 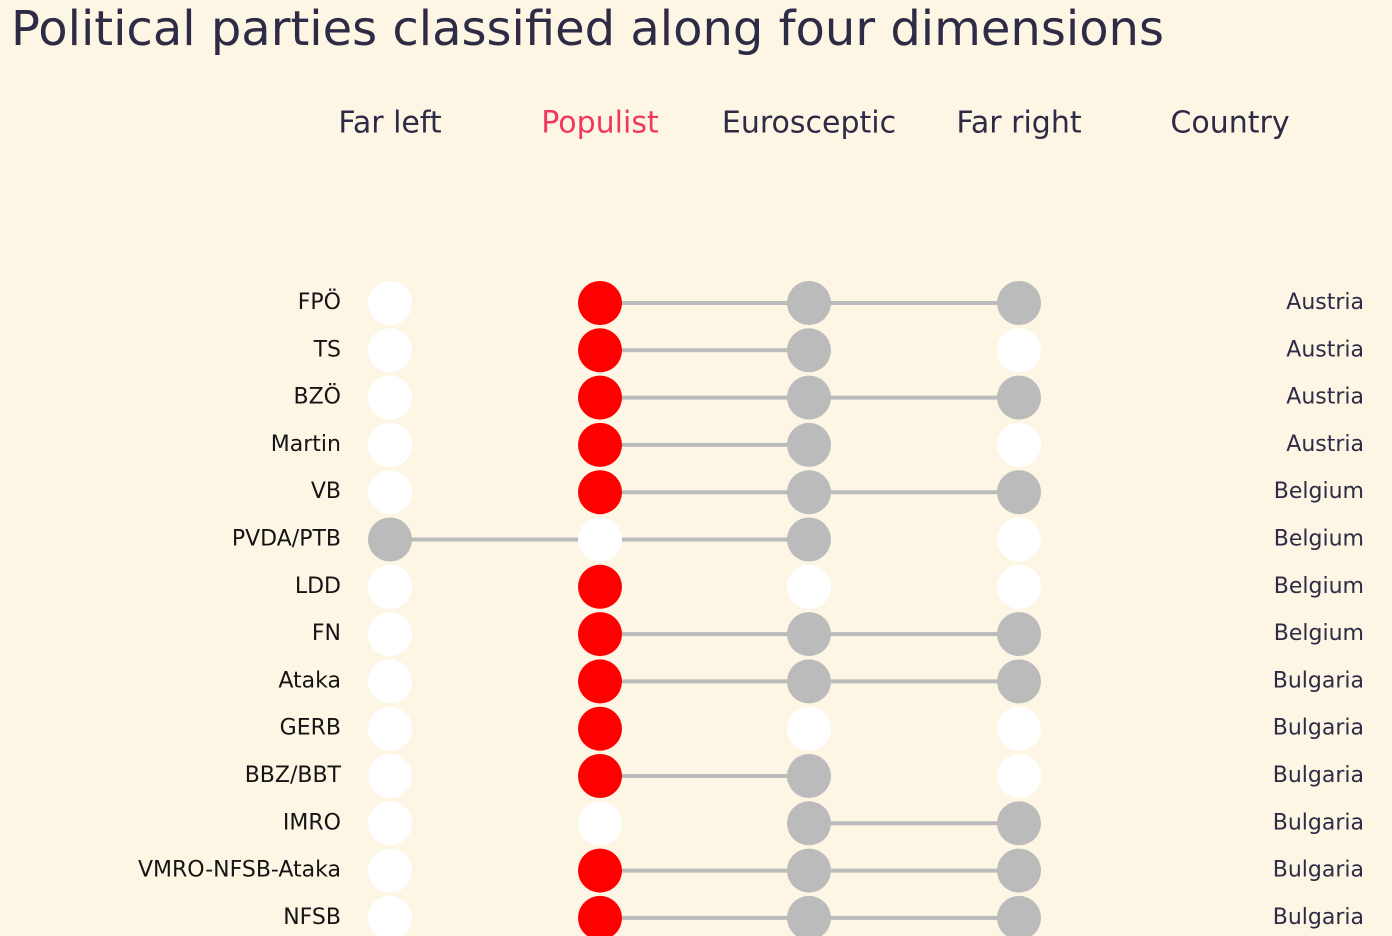 I want to click on party-label: Martin, so click(x=306, y=444).